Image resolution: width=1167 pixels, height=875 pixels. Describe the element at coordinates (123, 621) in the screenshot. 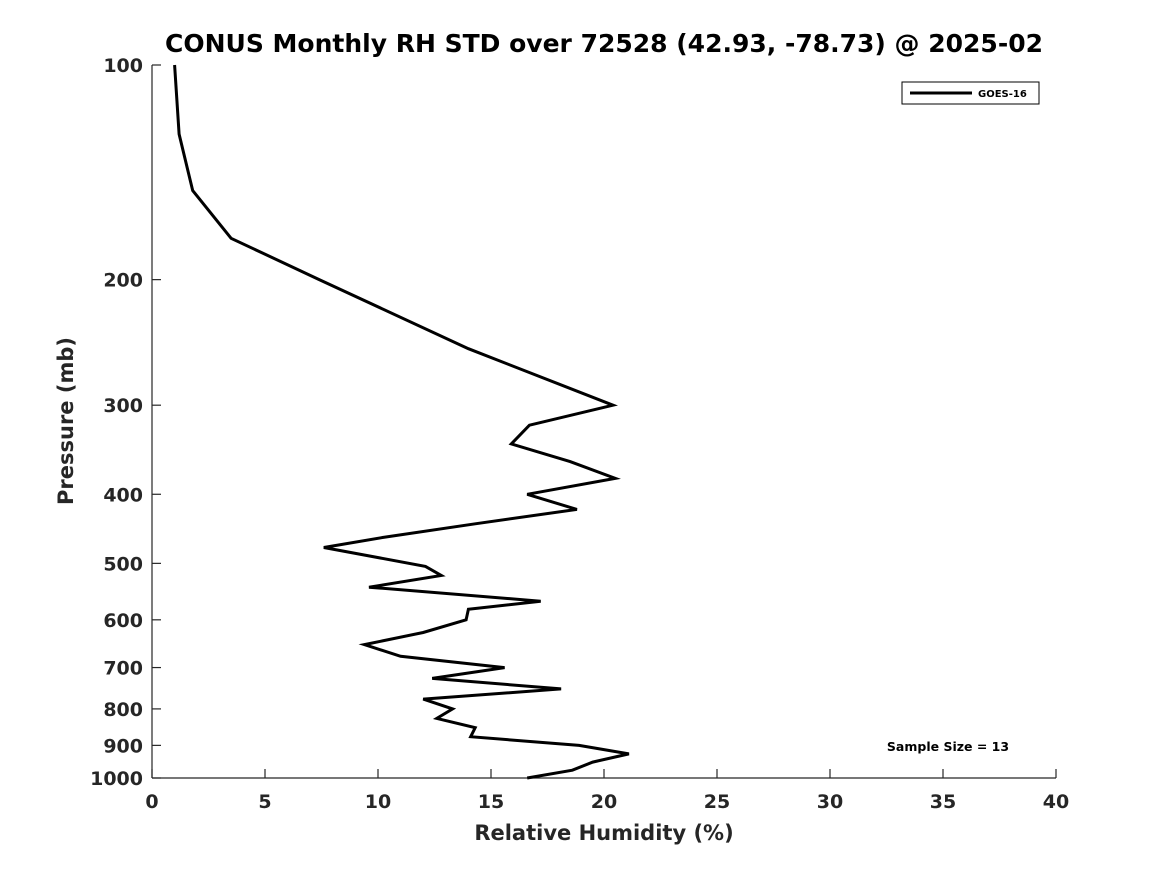

I see `y-tick-label: 600` at that location.